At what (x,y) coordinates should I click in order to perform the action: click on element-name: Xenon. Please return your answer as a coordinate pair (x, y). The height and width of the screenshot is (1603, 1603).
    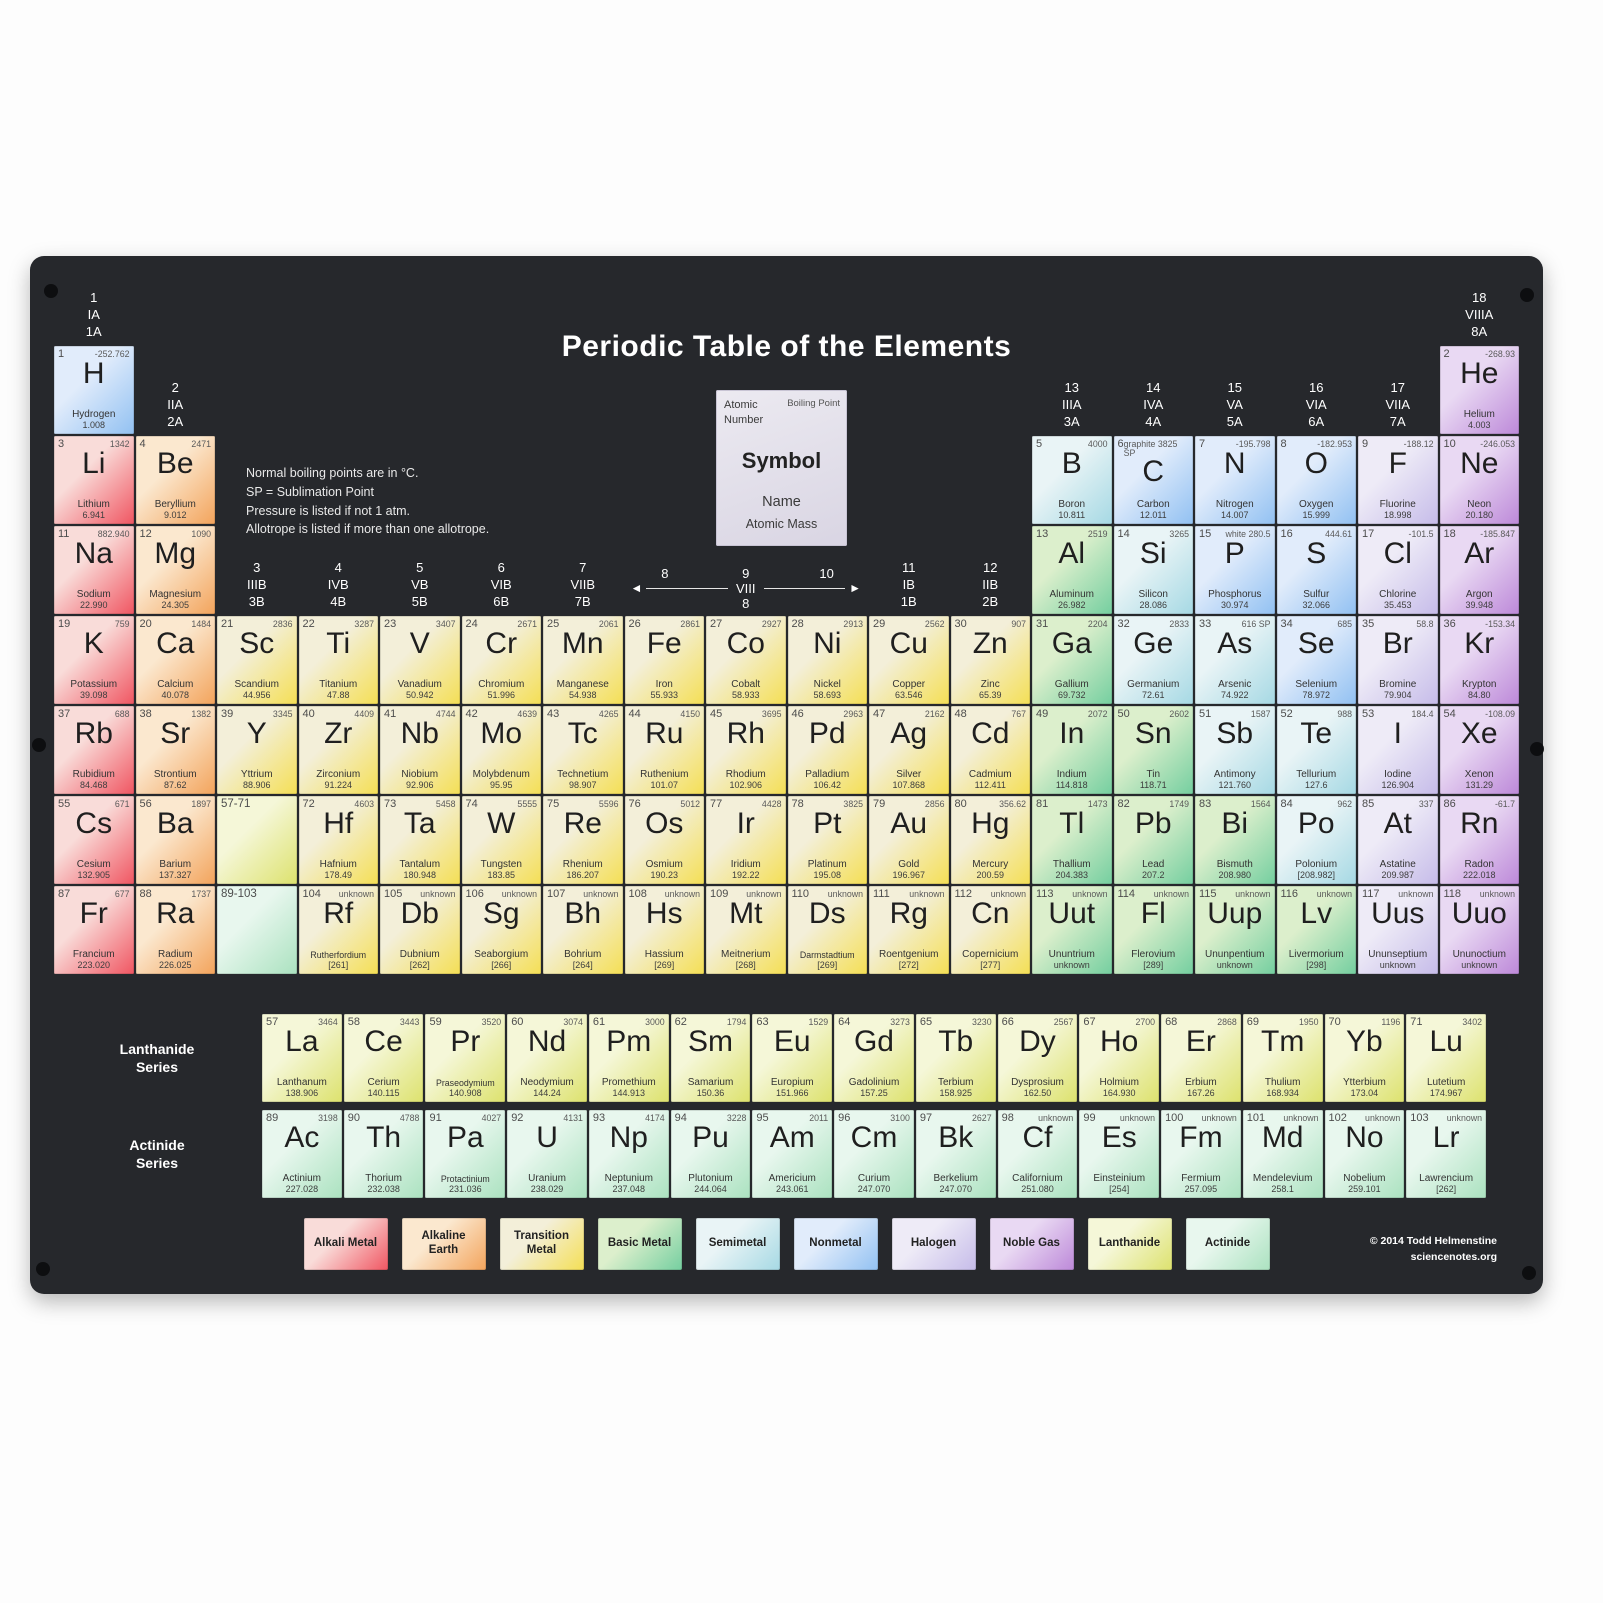
    Looking at the image, I should click on (1479, 774).